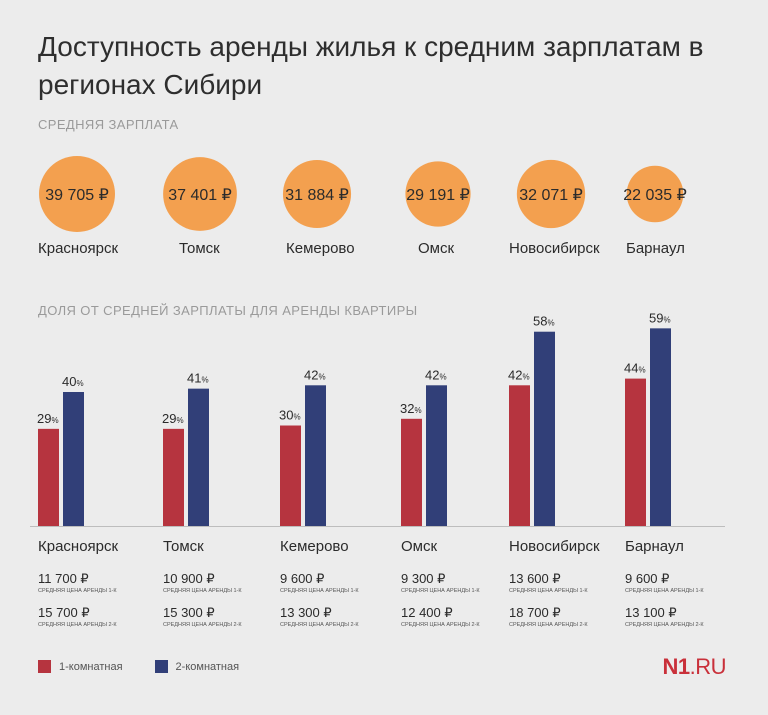 This screenshot has width=768, height=715. Describe the element at coordinates (708, 666) in the screenshot. I see `logo-suffix: .RU` at that location.